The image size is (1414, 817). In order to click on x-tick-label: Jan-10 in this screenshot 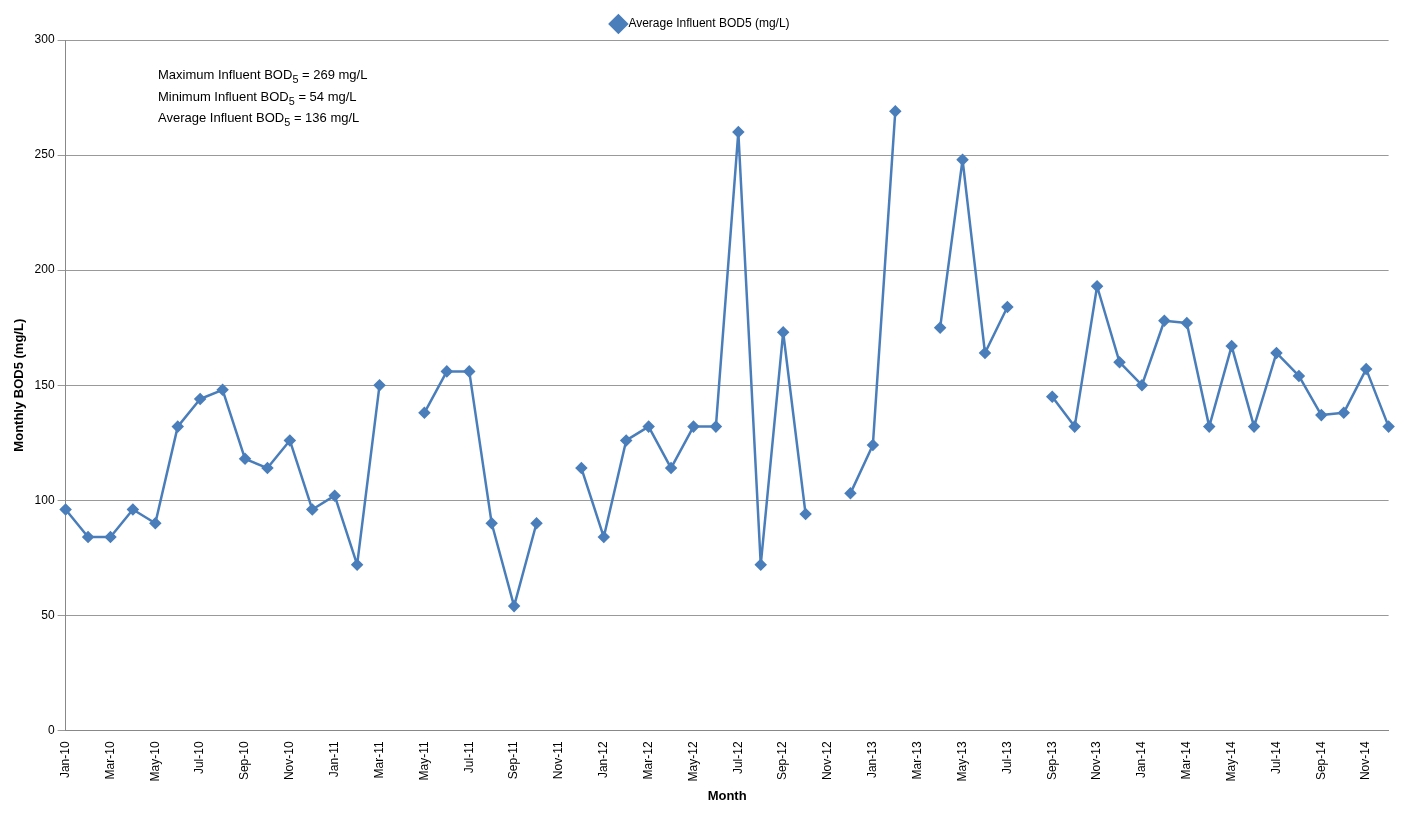, I will do `click(64, 760)`.